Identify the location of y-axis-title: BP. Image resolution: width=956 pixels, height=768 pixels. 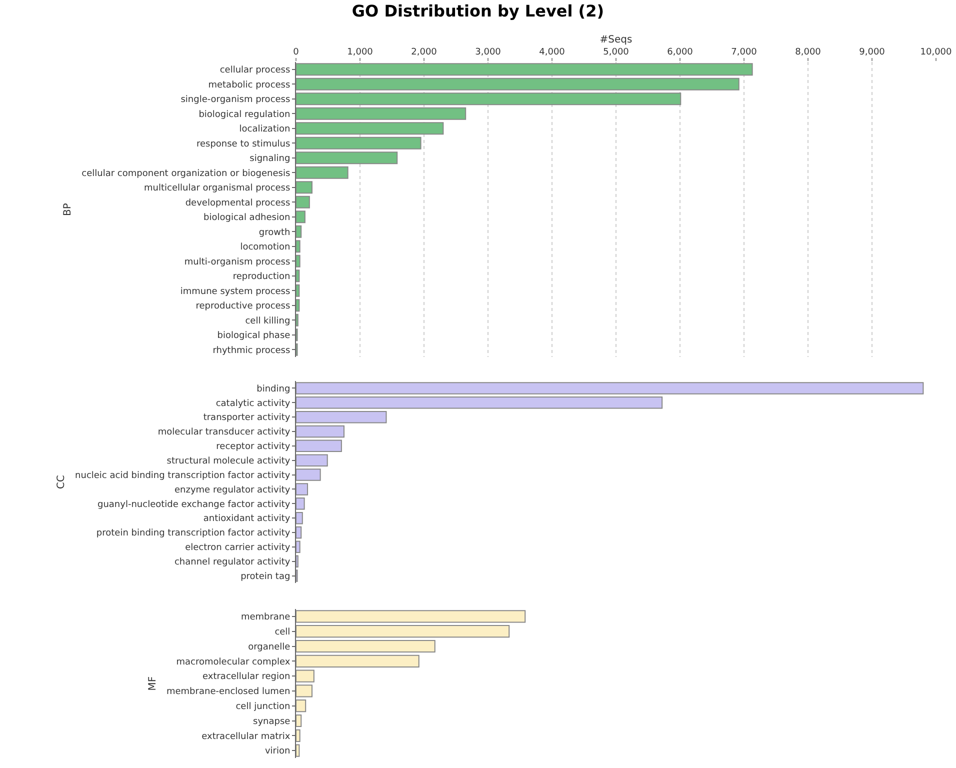
(68, 209).